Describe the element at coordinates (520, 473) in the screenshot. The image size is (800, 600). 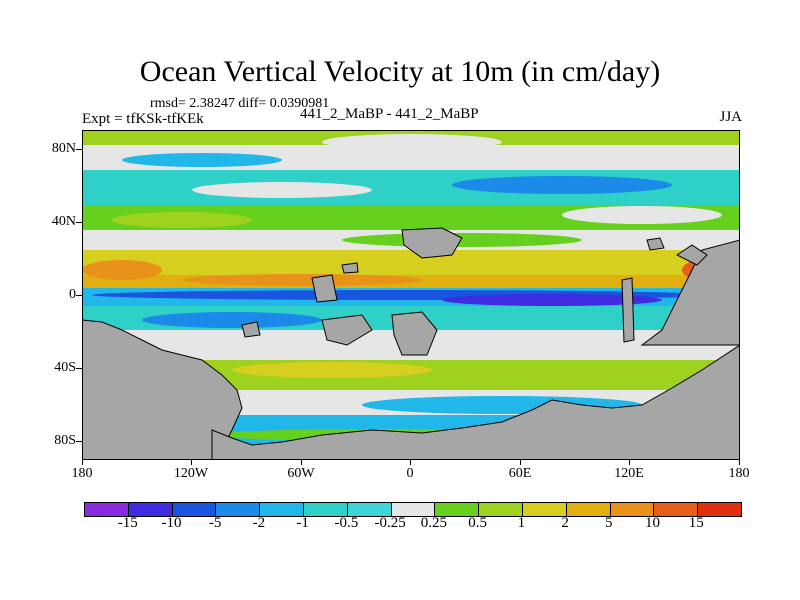
I see `x-label-60e: 60E` at that location.